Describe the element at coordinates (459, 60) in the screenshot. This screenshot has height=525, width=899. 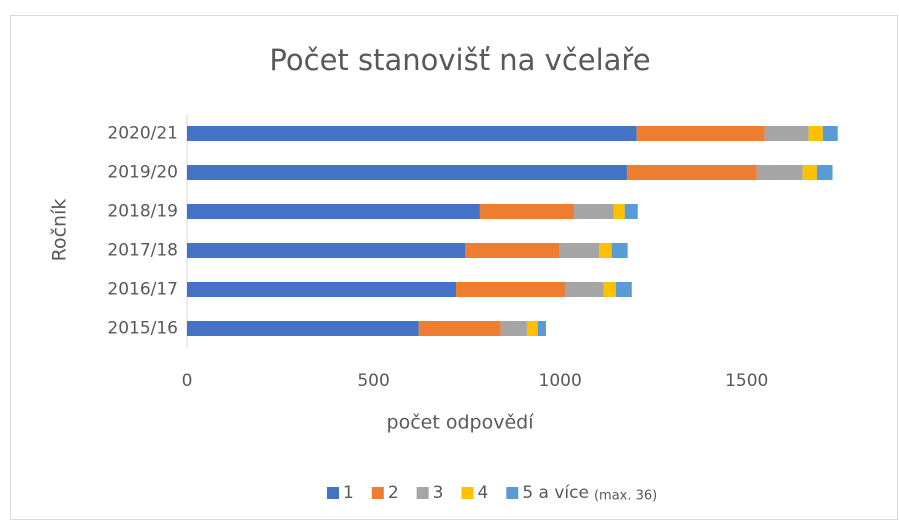
I see `chart-title: Počet stanovišť na včelaře` at that location.